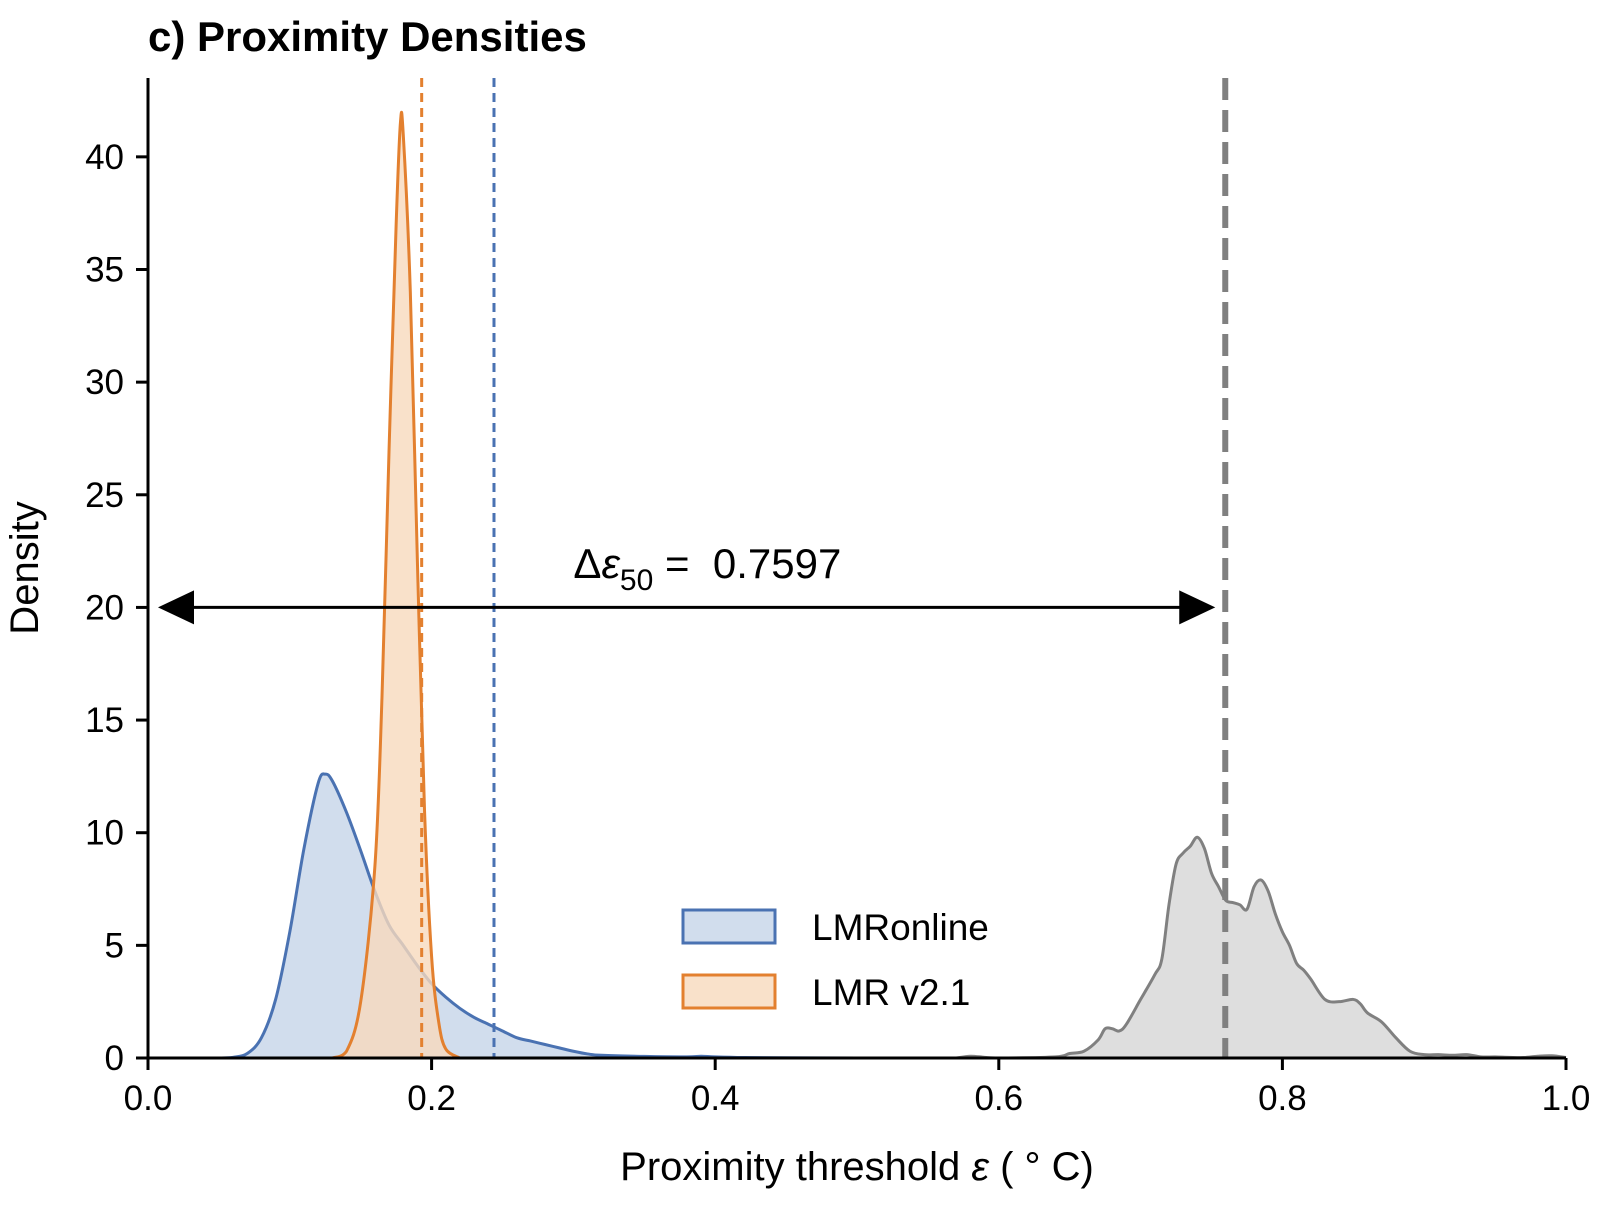  I want to click on x-tick-label: 0.4, so click(715, 1098).